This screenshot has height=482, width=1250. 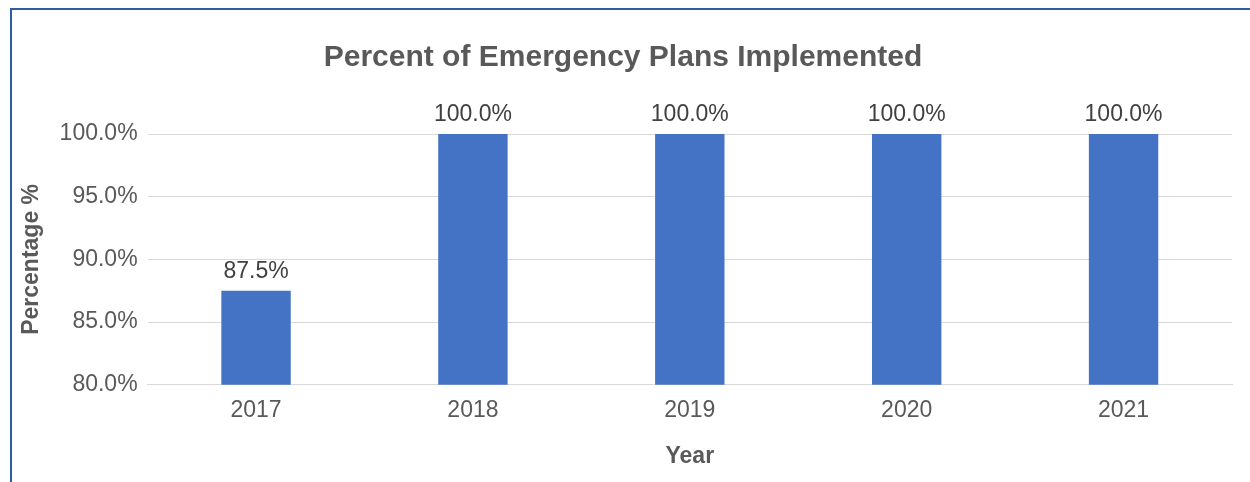 I want to click on y-tick-label: 85.0%, so click(x=105, y=320).